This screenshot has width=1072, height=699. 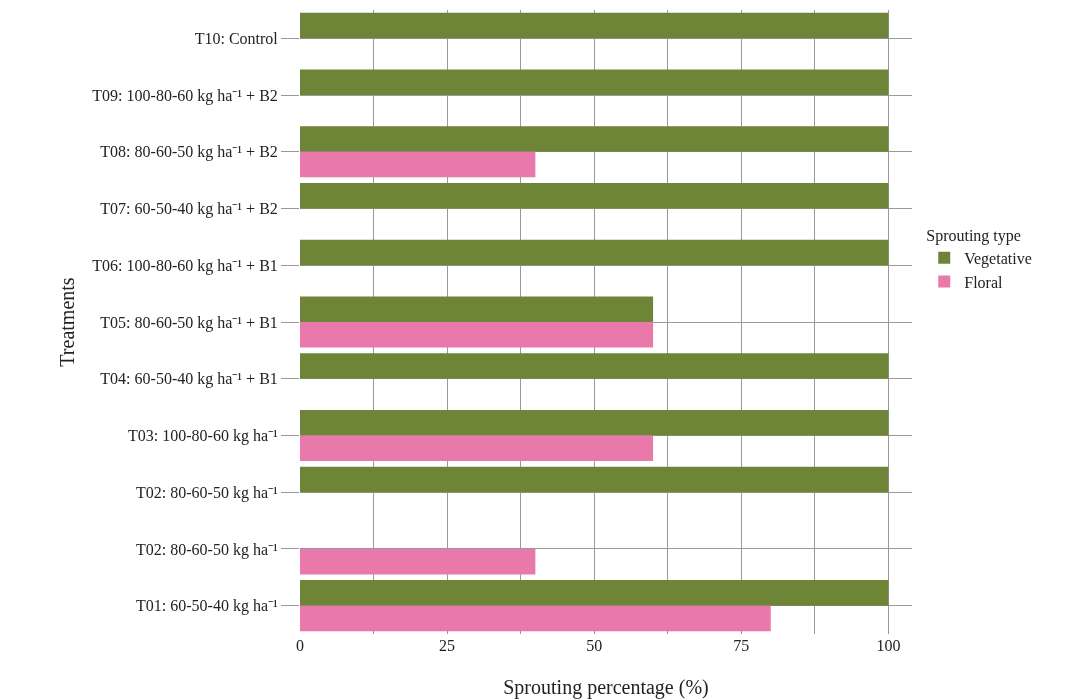 I want to click on x-tick-label: 75, so click(x=741, y=645).